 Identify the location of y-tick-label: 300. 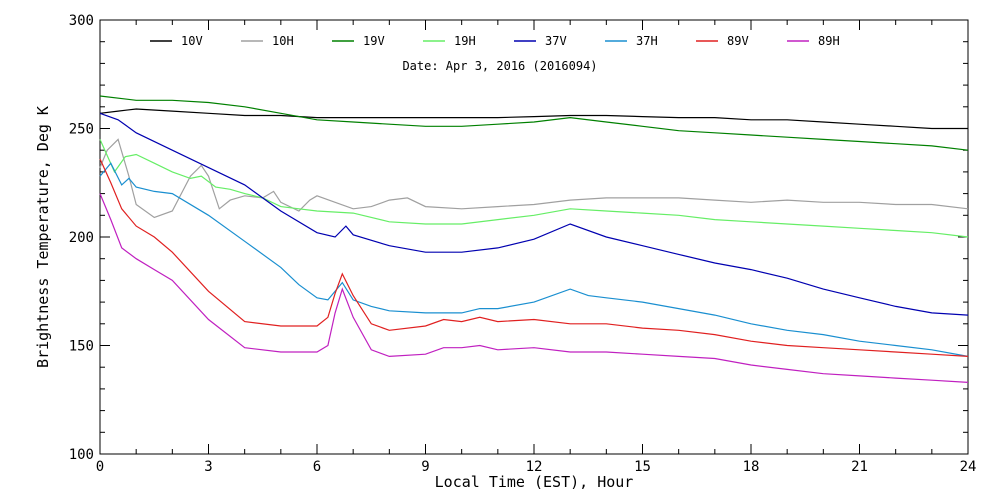
(81, 21).